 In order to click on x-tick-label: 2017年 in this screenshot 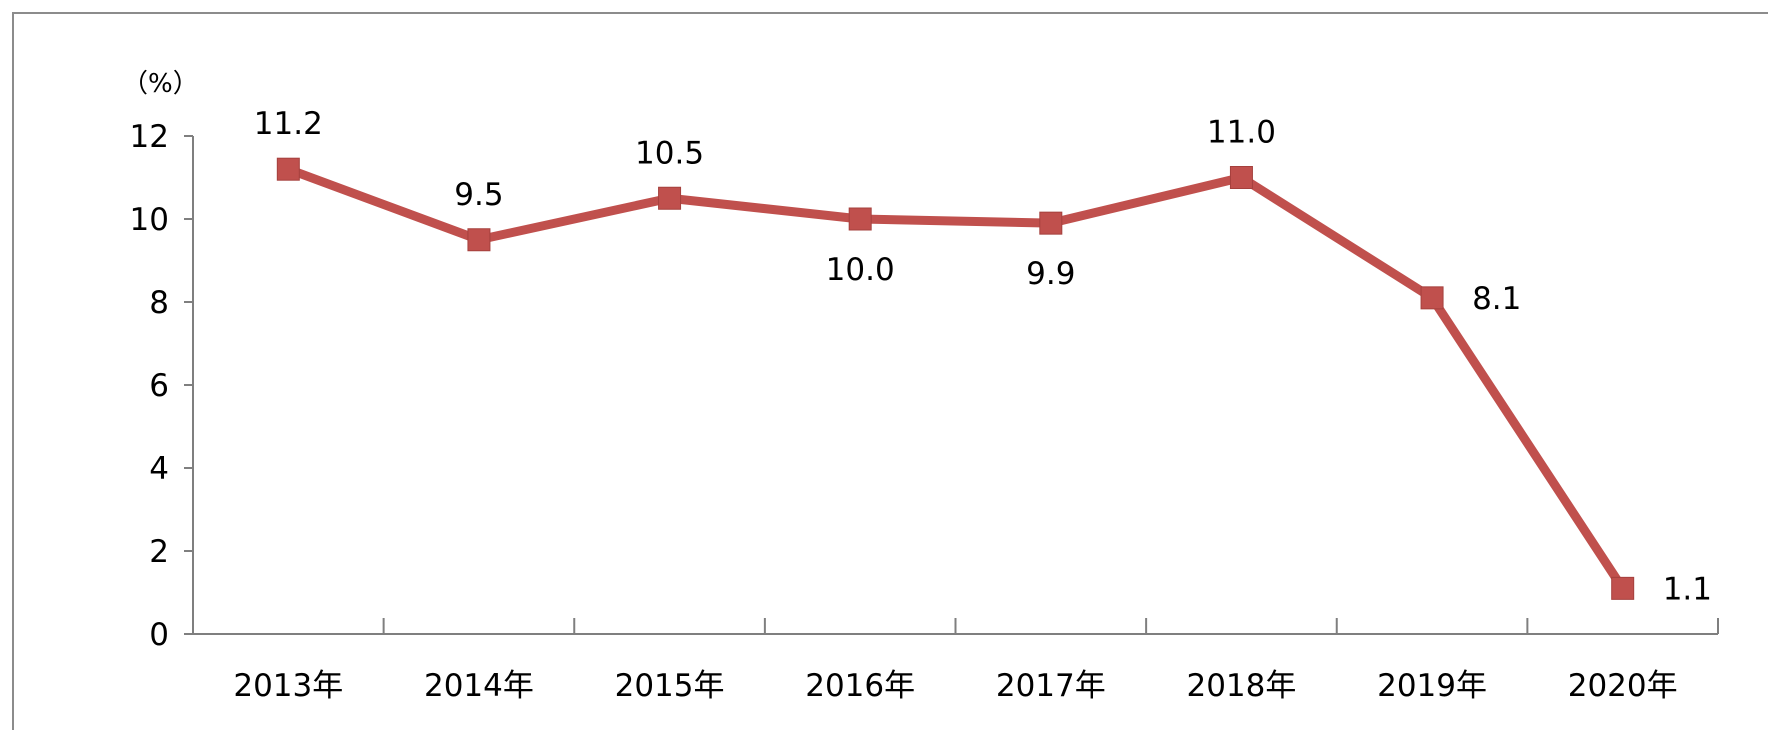, I will do `click(1051, 686)`.